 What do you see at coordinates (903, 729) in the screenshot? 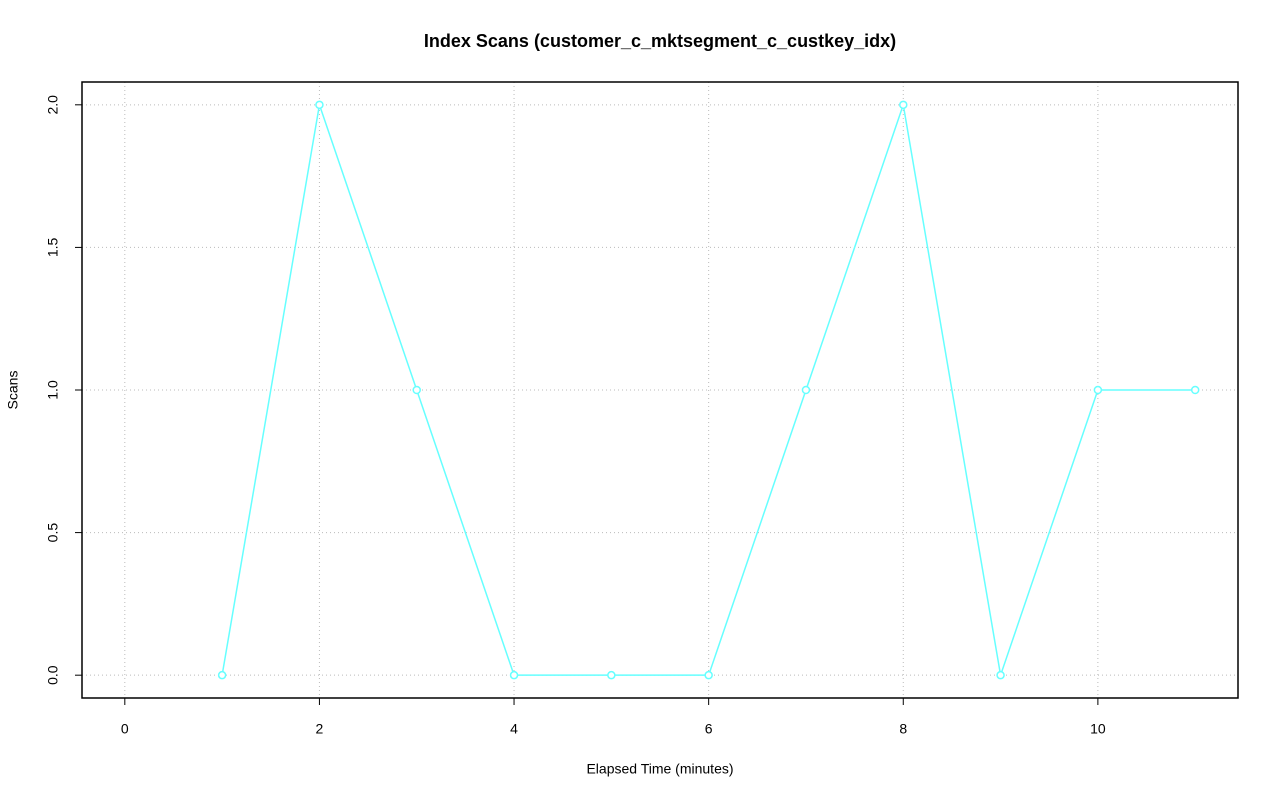
I see `x-tick-label: 8` at bounding box center [903, 729].